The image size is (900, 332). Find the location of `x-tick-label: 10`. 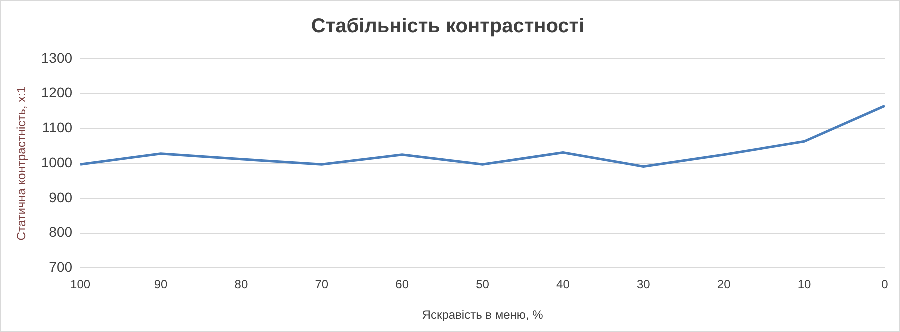

x-tick-label: 10 is located at coordinates (805, 285).